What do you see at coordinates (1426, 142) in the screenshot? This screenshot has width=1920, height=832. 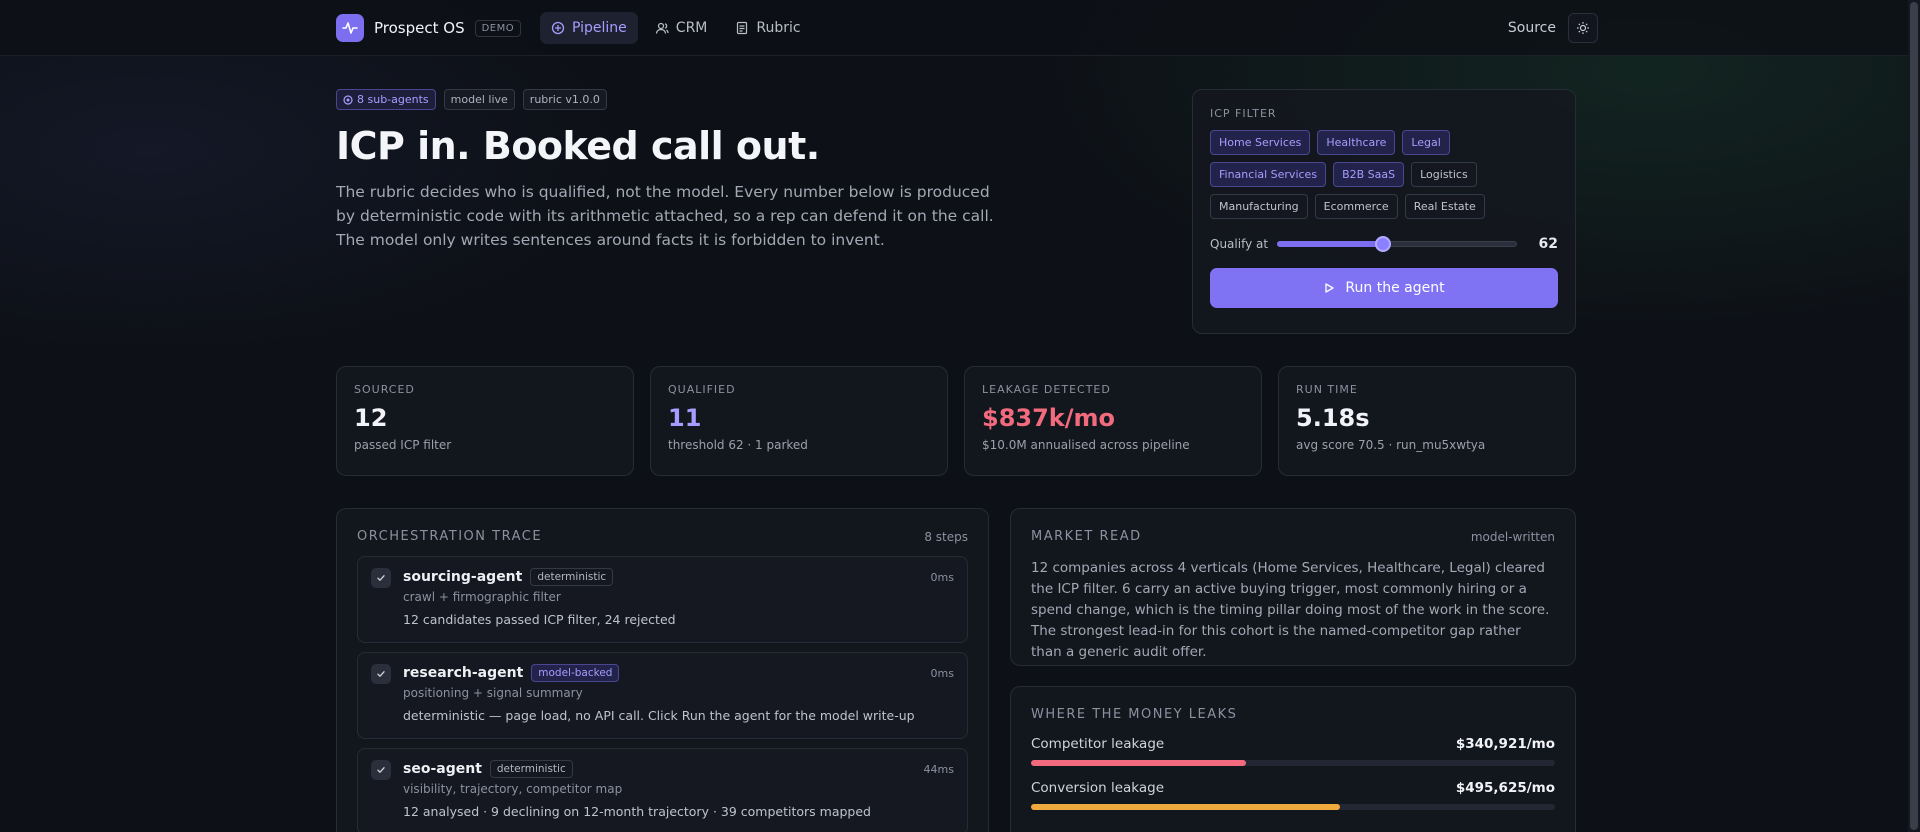 I see `icp-filter-chip: Legal` at bounding box center [1426, 142].